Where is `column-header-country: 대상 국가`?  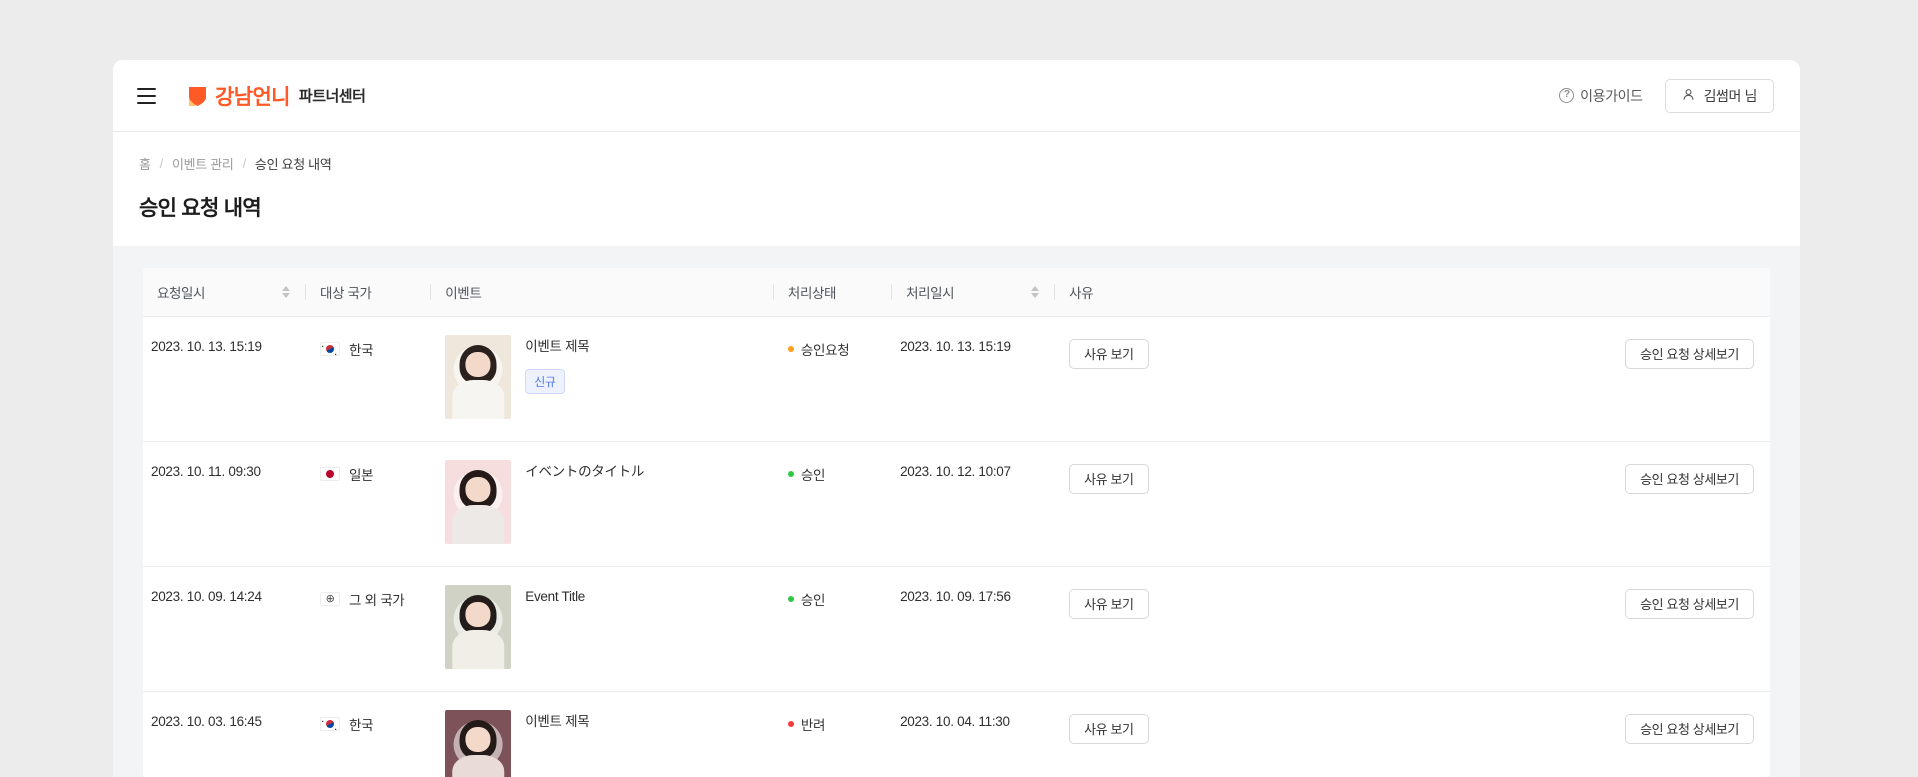
column-header-country: 대상 국가 is located at coordinates (369, 292).